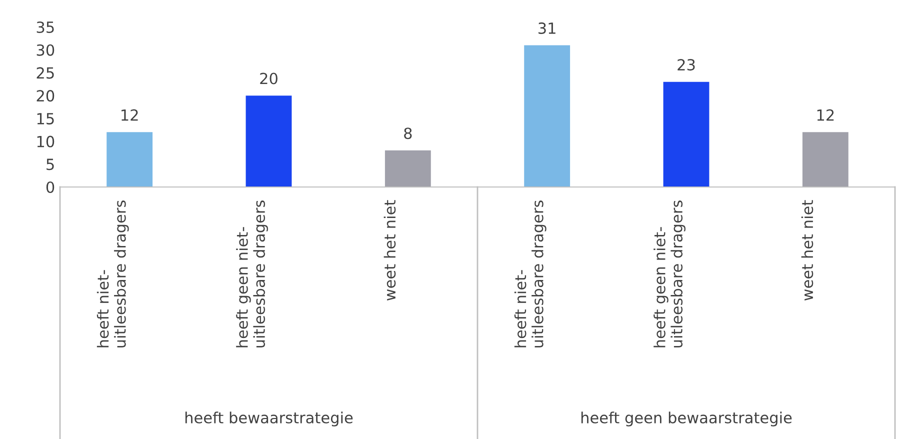 Image resolution: width=904 pixels, height=439 pixels. I want to click on y-tick-label: 20, so click(45, 96).